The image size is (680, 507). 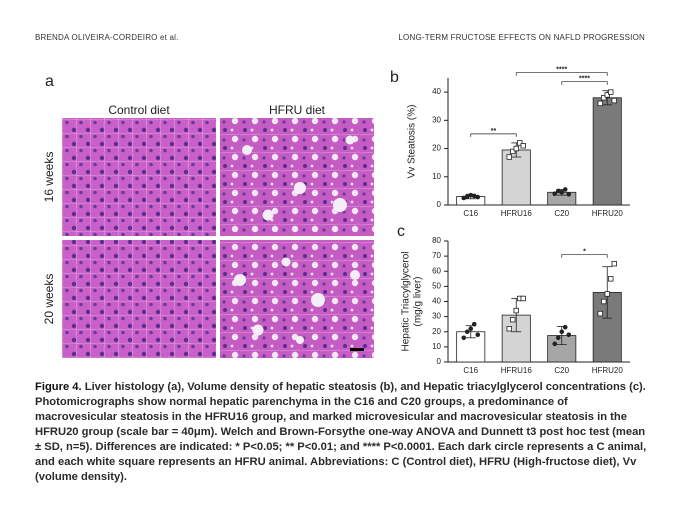 I want to click on y-tick-label: 50, so click(x=436, y=285).